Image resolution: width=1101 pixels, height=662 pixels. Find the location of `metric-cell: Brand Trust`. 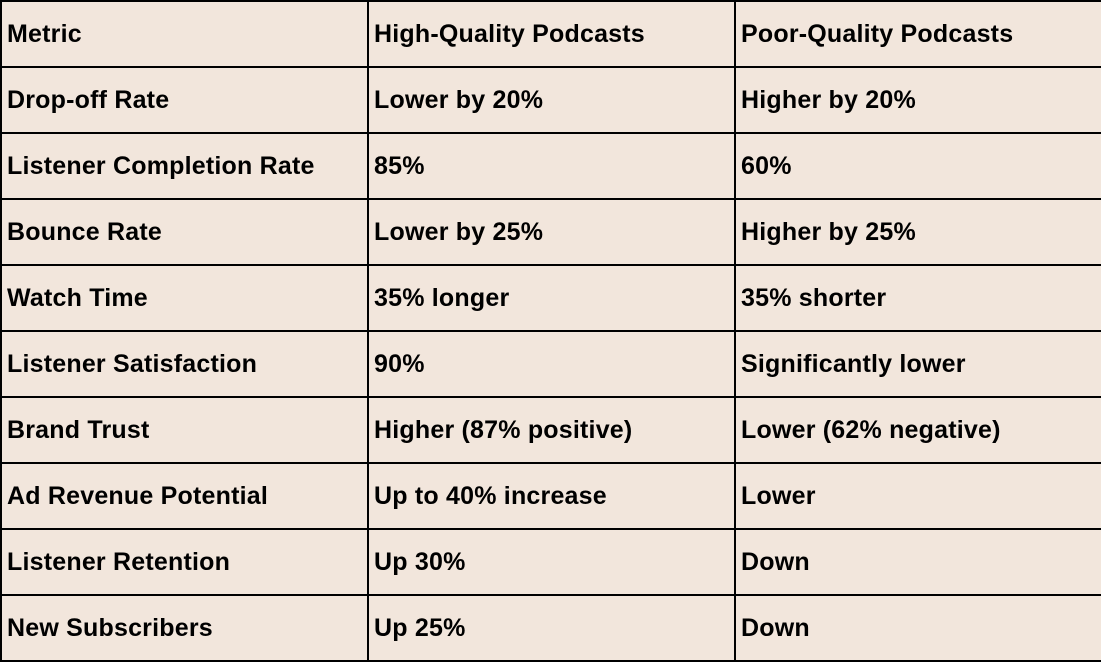

metric-cell: Brand Trust is located at coordinates (184, 430).